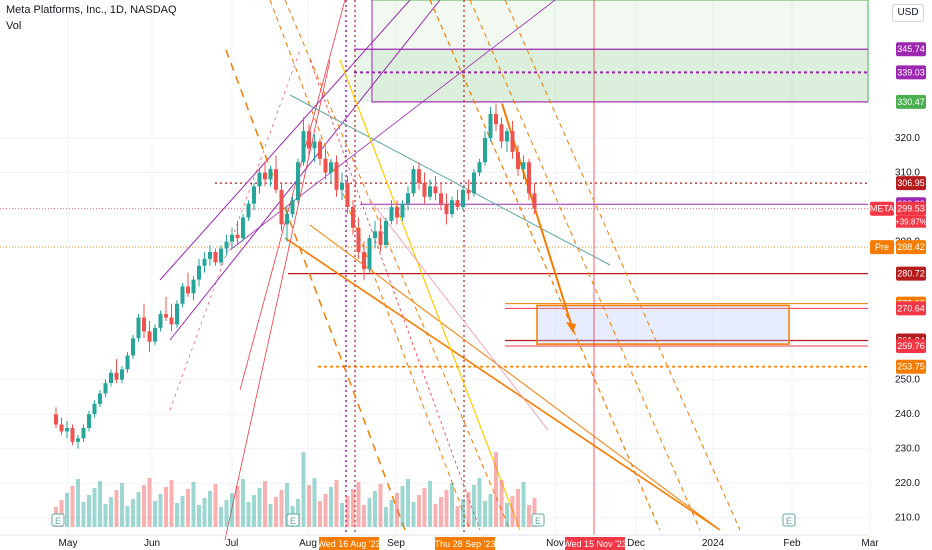  What do you see at coordinates (636, 543) in the screenshot?
I see `x-tick-label: Dec` at bounding box center [636, 543].